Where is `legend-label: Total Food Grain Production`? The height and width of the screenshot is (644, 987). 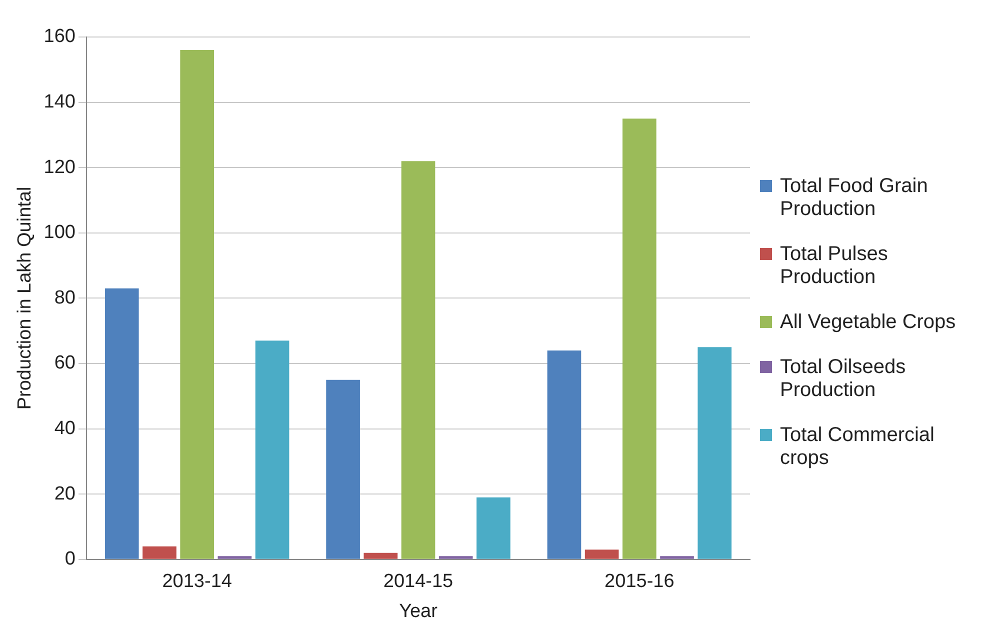
legend-label: Total Food Grain Production is located at coordinates (854, 197).